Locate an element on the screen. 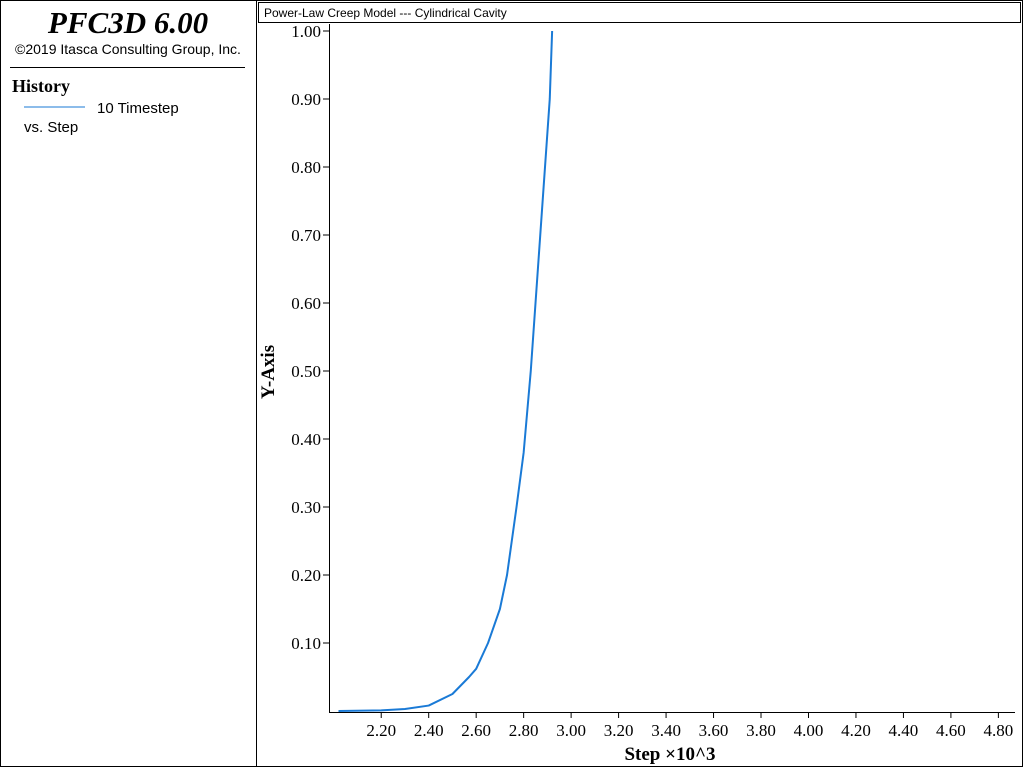  x-tick-label: 3.40 is located at coordinates (666, 730).